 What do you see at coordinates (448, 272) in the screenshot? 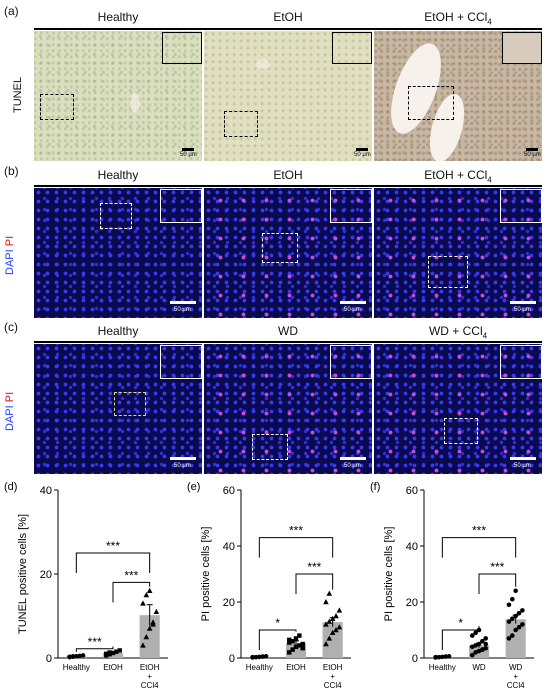
I see `dapi-roi-etoh-ccl4` at bounding box center [448, 272].